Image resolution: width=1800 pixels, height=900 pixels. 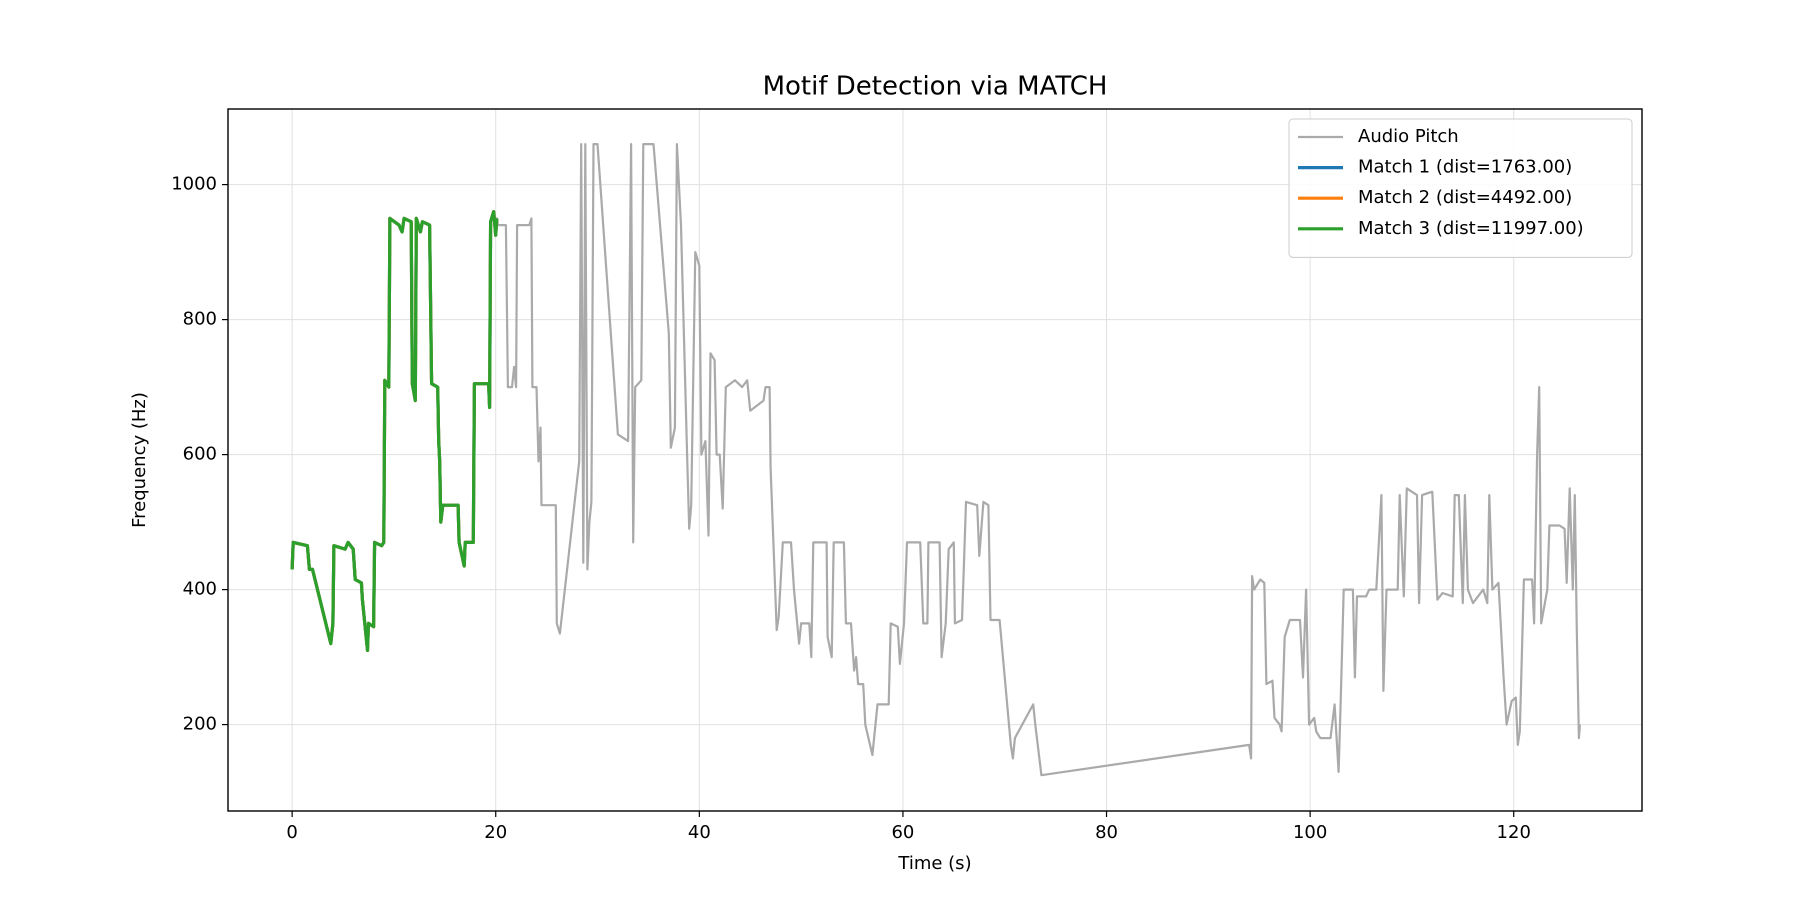 What do you see at coordinates (200, 454) in the screenshot?
I see `y-tick-label: 600` at bounding box center [200, 454].